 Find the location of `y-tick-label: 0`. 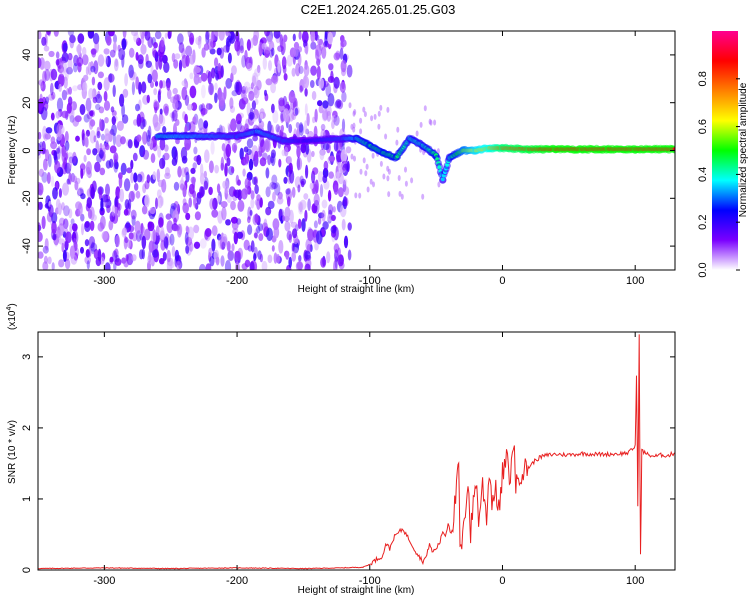

y-tick-label: 0 is located at coordinates (27, 570).